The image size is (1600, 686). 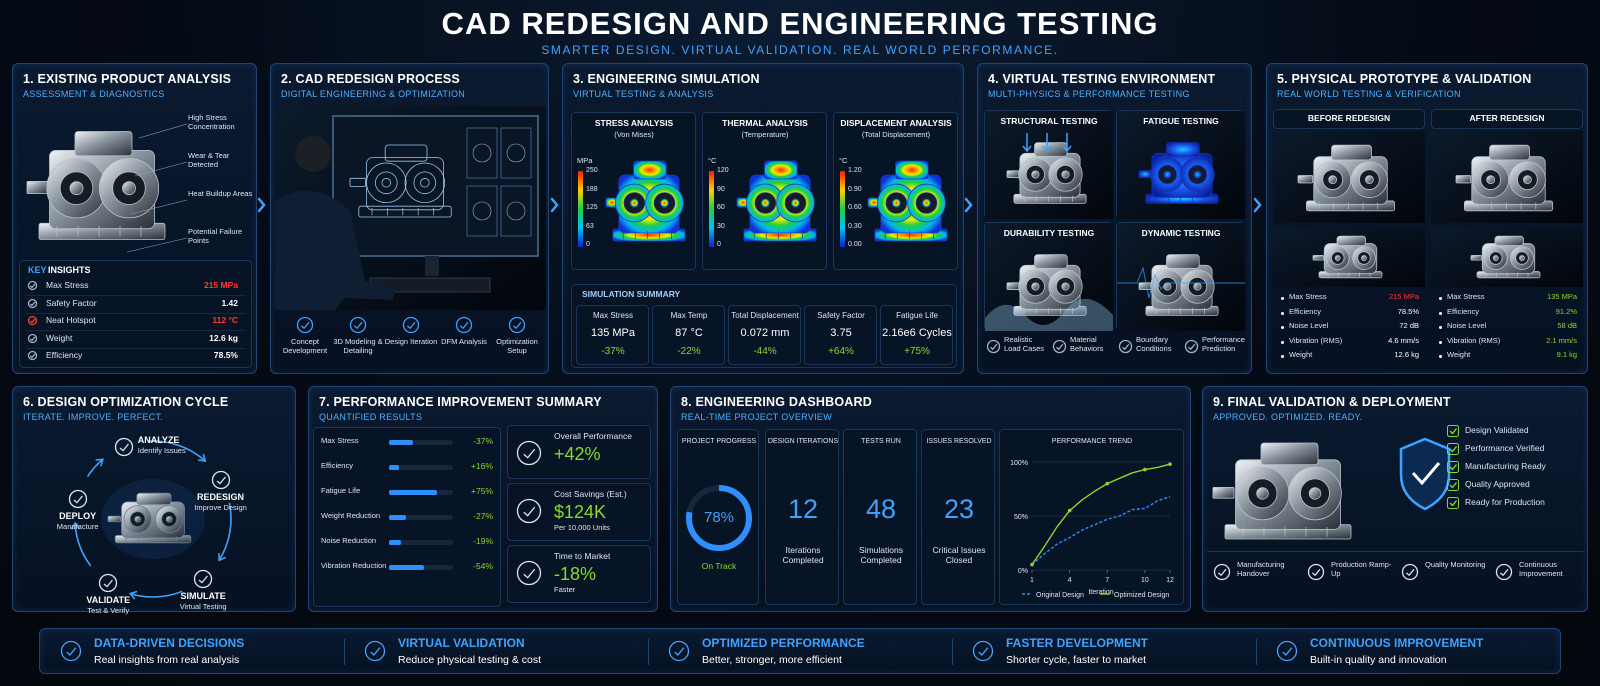 What do you see at coordinates (648, 652) in the screenshot?
I see `divider` at bounding box center [648, 652].